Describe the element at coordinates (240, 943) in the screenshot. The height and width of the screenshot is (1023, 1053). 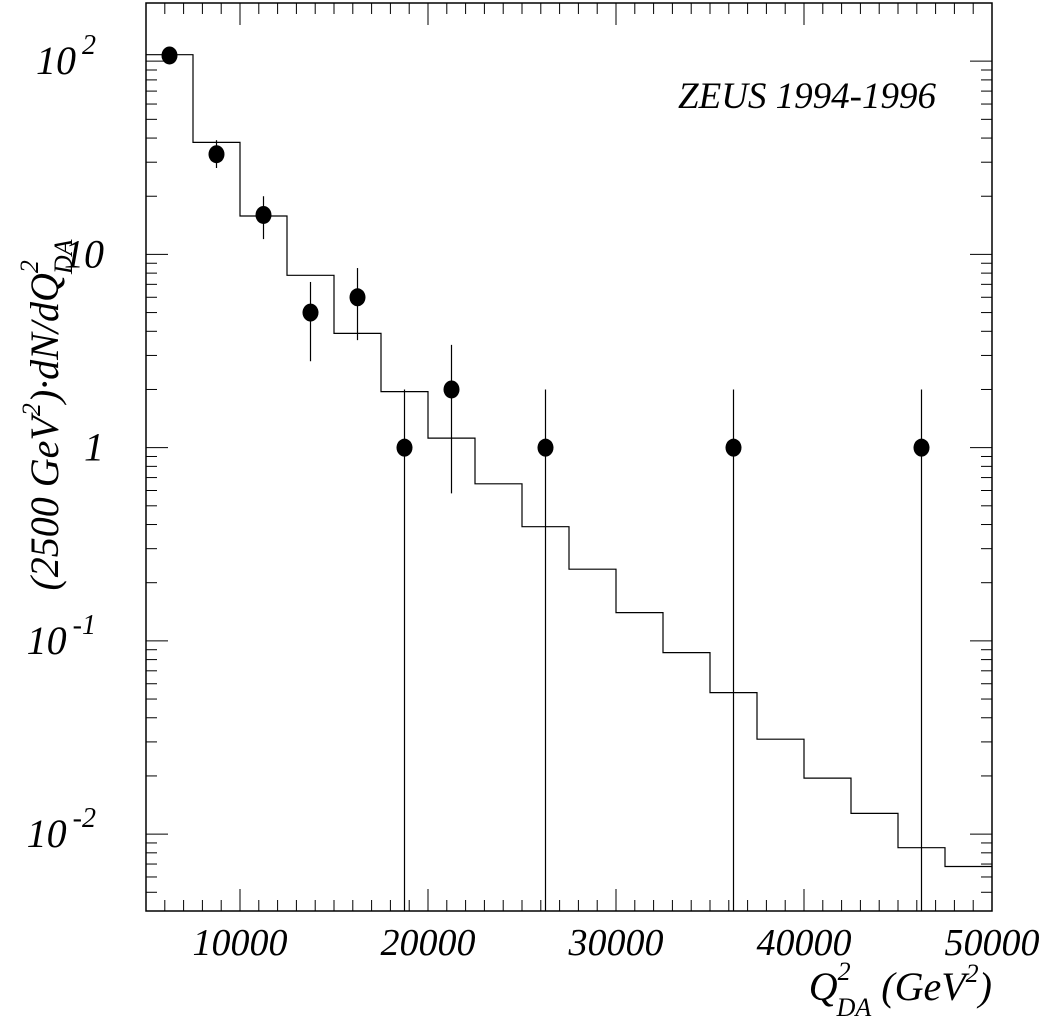
I see `x-tick-label: 10000` at that location.